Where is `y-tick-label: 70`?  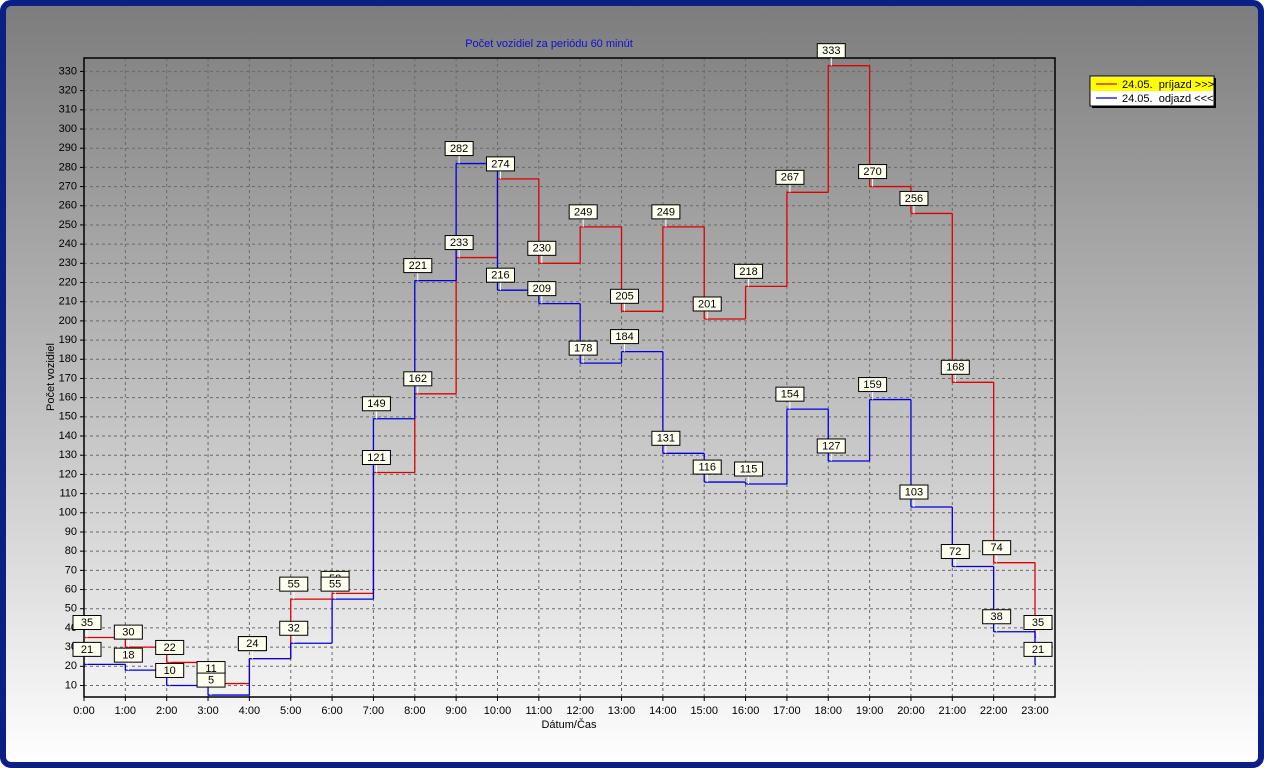 y-tick-label: 70 is located at coordinates (71, 570).